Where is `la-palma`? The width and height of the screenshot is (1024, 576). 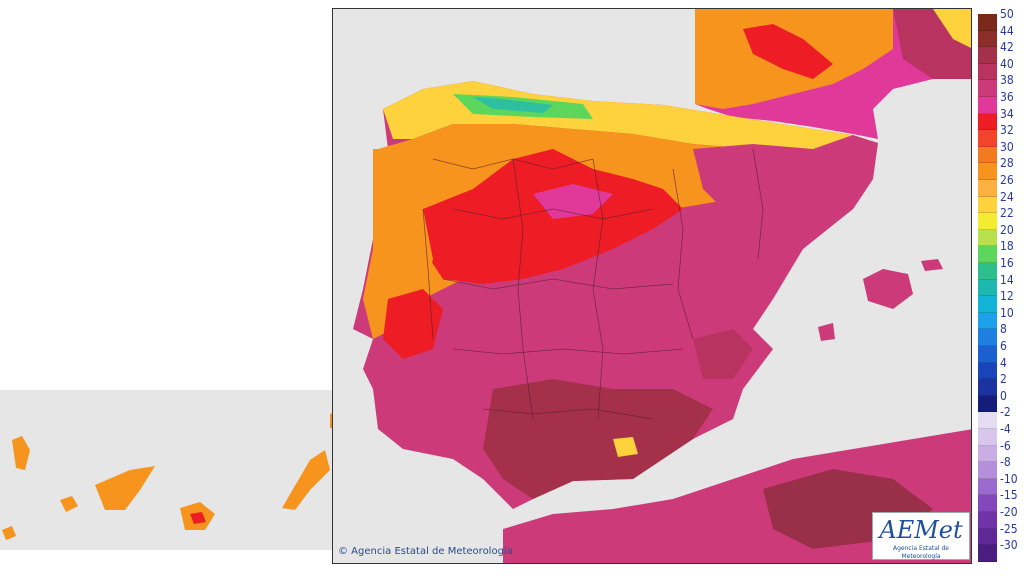 la-palma is located at coordinates (21, 453).